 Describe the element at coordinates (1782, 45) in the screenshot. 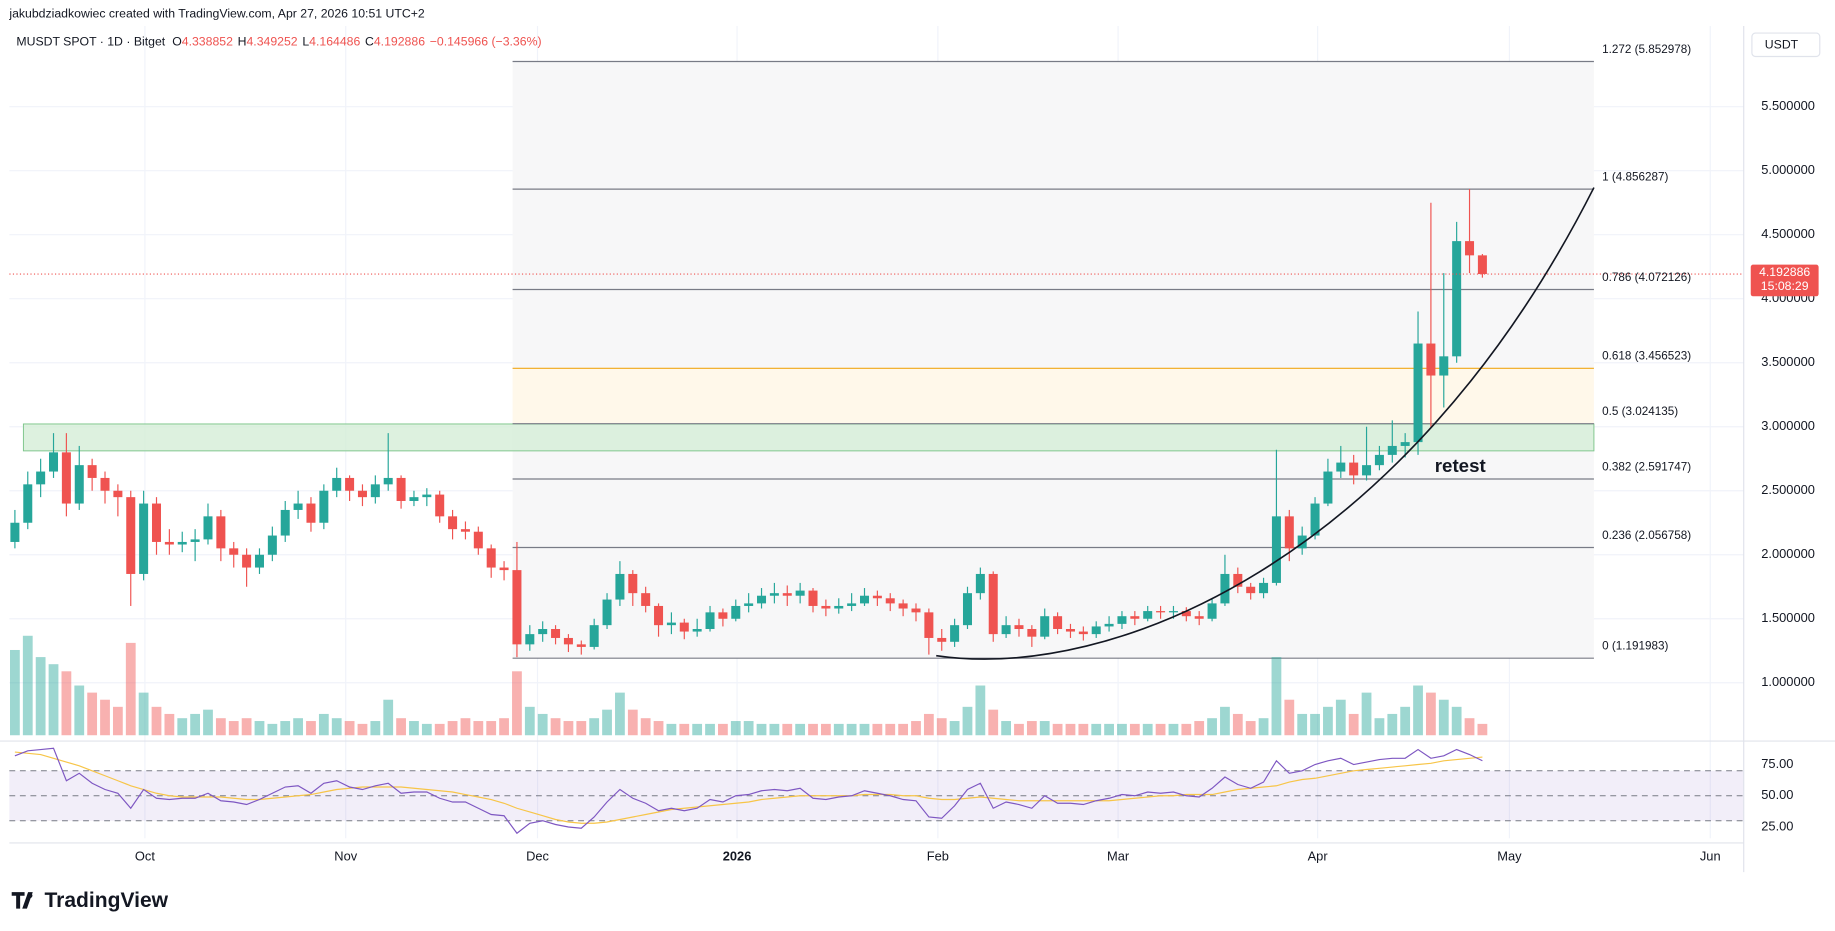

I see `currency-label: USDT` at that location.